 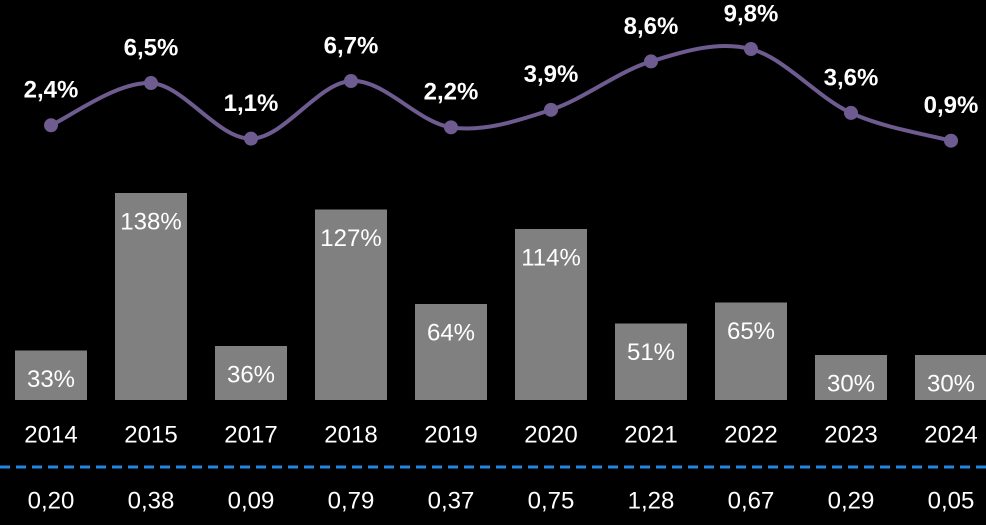 What do you see at coordinates (51, 500) in the screenshot?
I see `row-value: 0,20` at bounding box center [51, 500].